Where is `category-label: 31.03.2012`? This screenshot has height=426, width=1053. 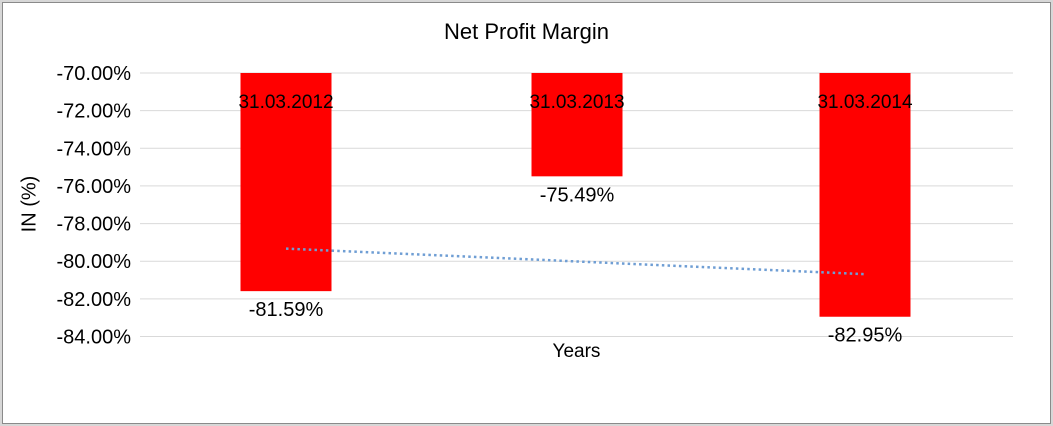
category-label: 31.03.2012 is located at coordinates (285, 102).